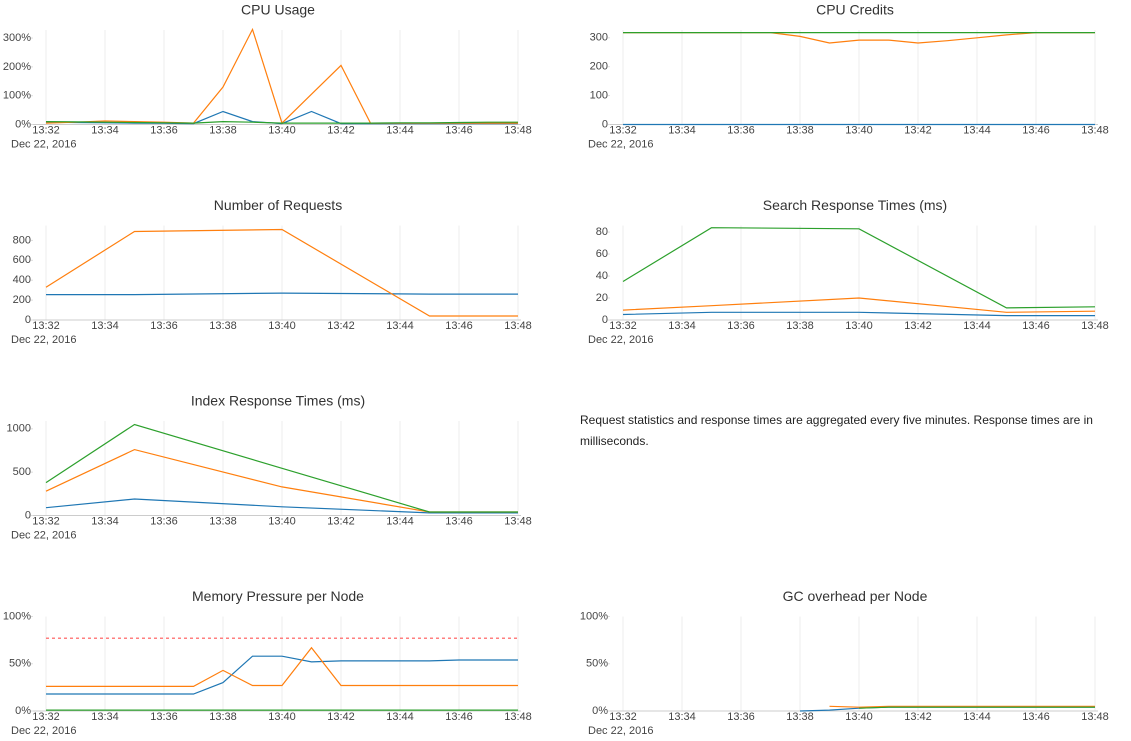 The height and width of the screenshot is (741, 1131). What do you see at coordinates (855, 596) in the screenshot?
I see `chart-title: GC overhead per Node` at bounding box center [855, 596].